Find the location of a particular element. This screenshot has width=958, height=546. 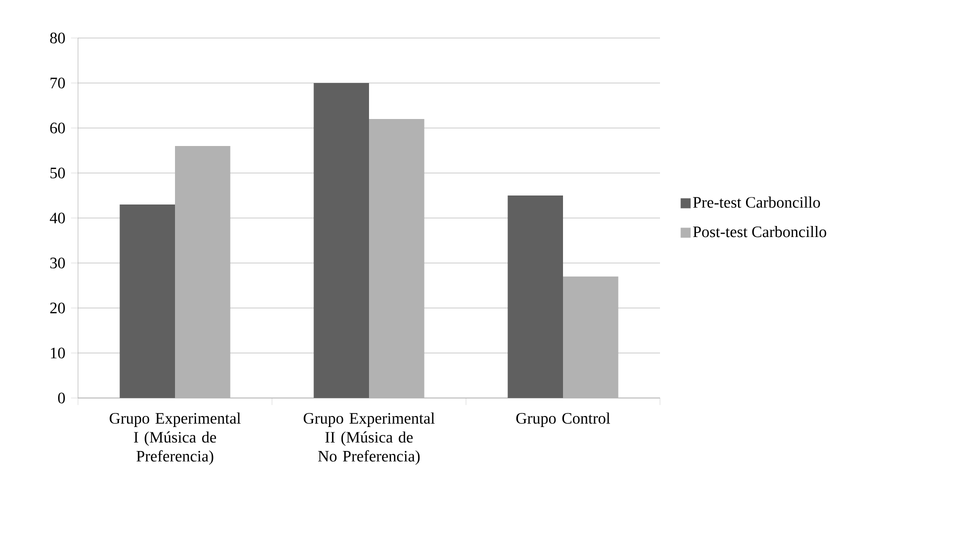

y-tick-label: 70 is located at coordinates (57, 83).